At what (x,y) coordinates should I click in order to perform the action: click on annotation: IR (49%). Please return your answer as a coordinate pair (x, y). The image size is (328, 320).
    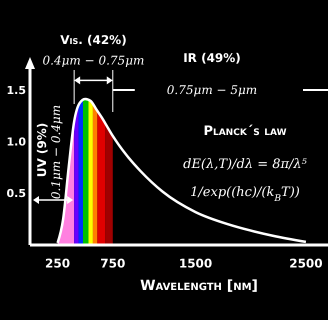
    Looking at the image, I should click on (212, 58).